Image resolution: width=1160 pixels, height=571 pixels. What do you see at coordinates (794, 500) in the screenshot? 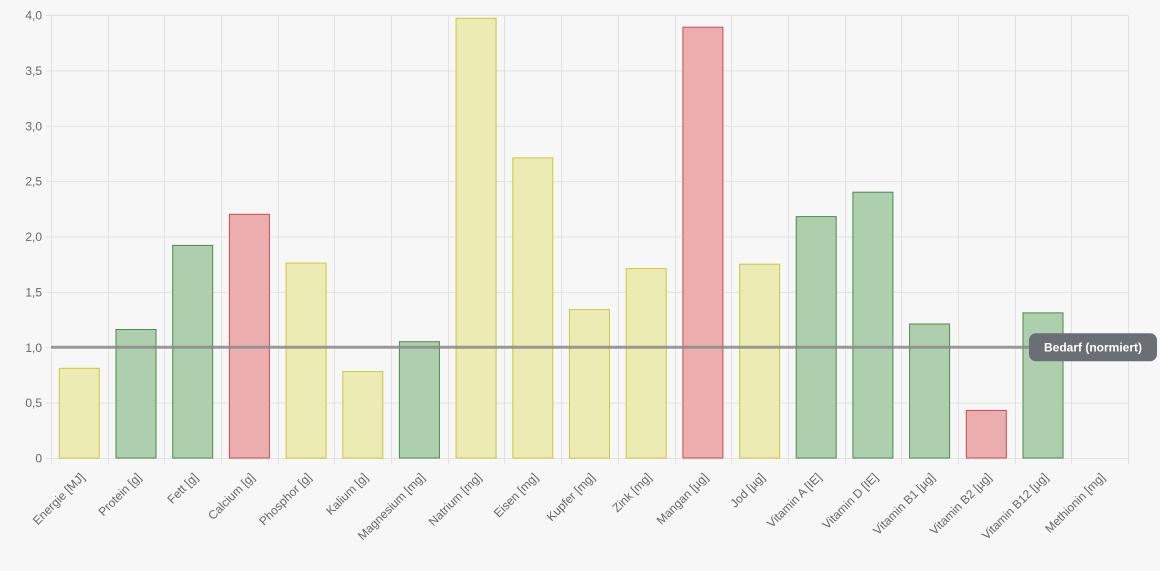
I see `x-tick-label: Vitamin A [IE]` at bounding box center [794, 500].